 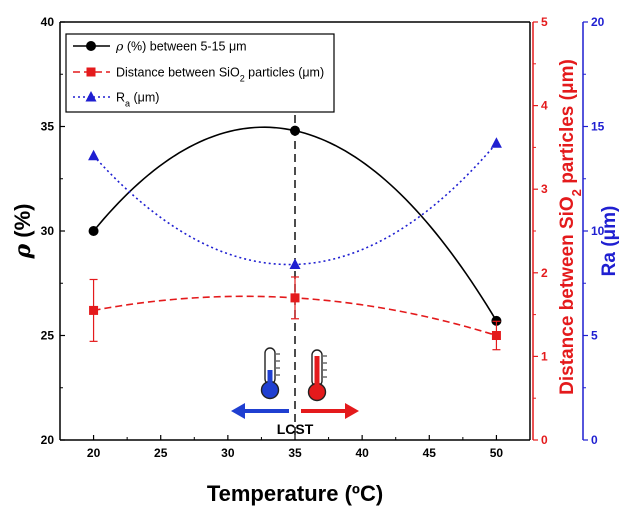 What do you see at coordinates (91, 46) in the screenshot?
I see `legend-marker-circle` at bounding box center [91, 46].